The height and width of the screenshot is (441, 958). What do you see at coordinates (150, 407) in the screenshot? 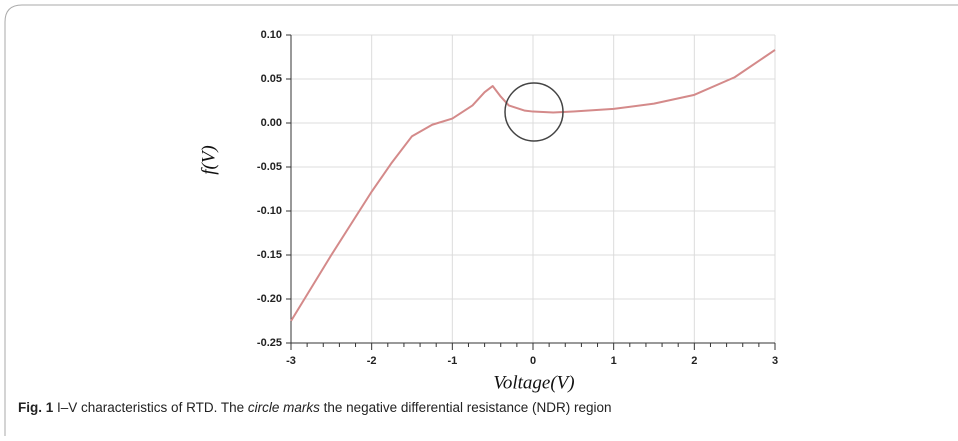
I see `caption-text: I–V characteristics of RTD. The` at bounding box center [150, 407].